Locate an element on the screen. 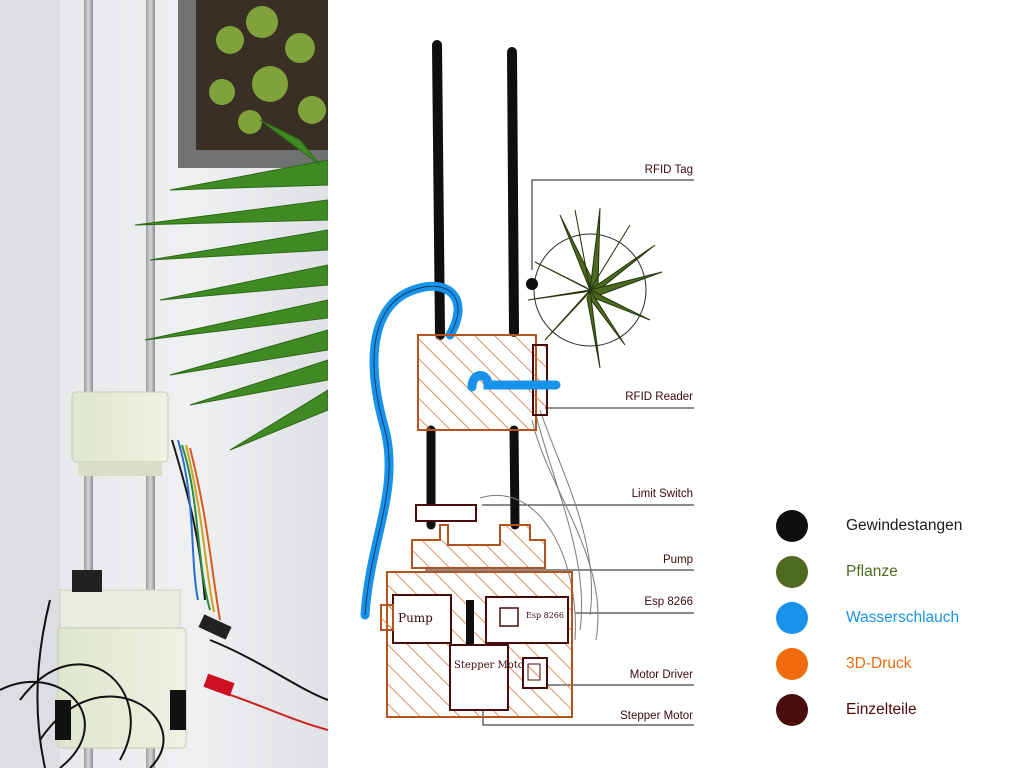  rfid-tag is located at coordinates (532, 284).